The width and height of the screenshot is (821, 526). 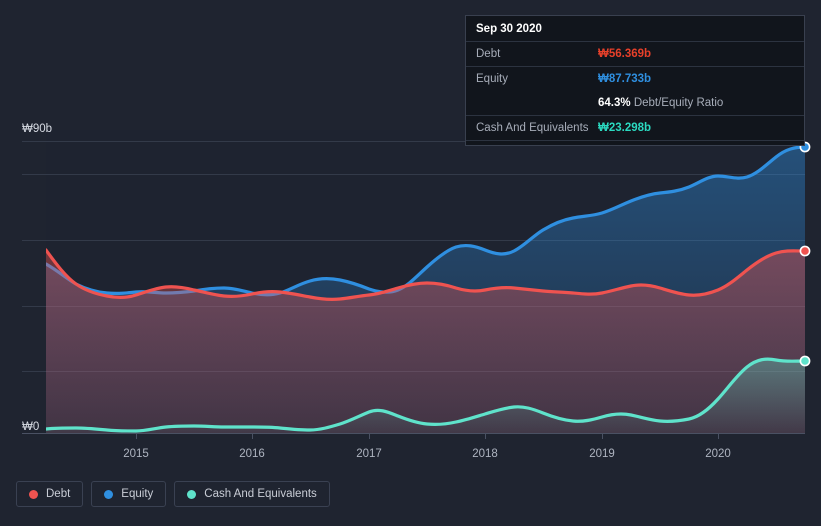 What do you see at coordinates (30, 427) in the screenshot?
I see `y-axis-zero-label: ₩0` at bounding box center [30, 427].